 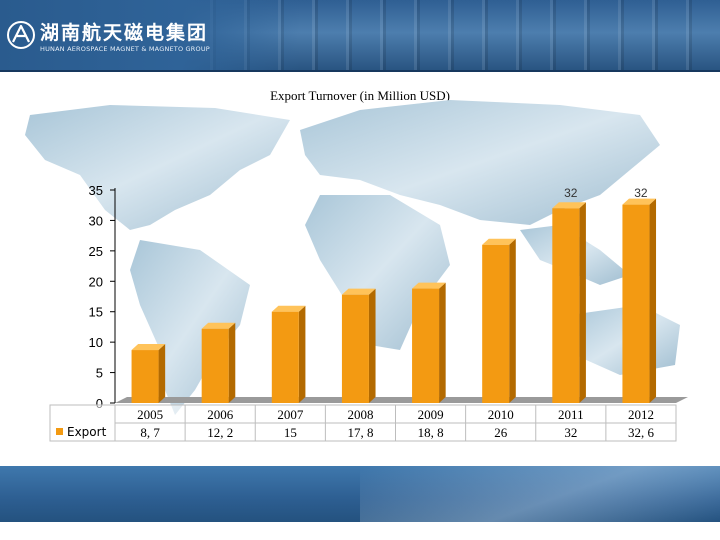 What do you see at coordinates (125, 49) in the screenshot?
I see `company-name-en: HUNAN AEROSPACE MAGNET & MAGNETO GROUP` at bounding box center [125, 49].